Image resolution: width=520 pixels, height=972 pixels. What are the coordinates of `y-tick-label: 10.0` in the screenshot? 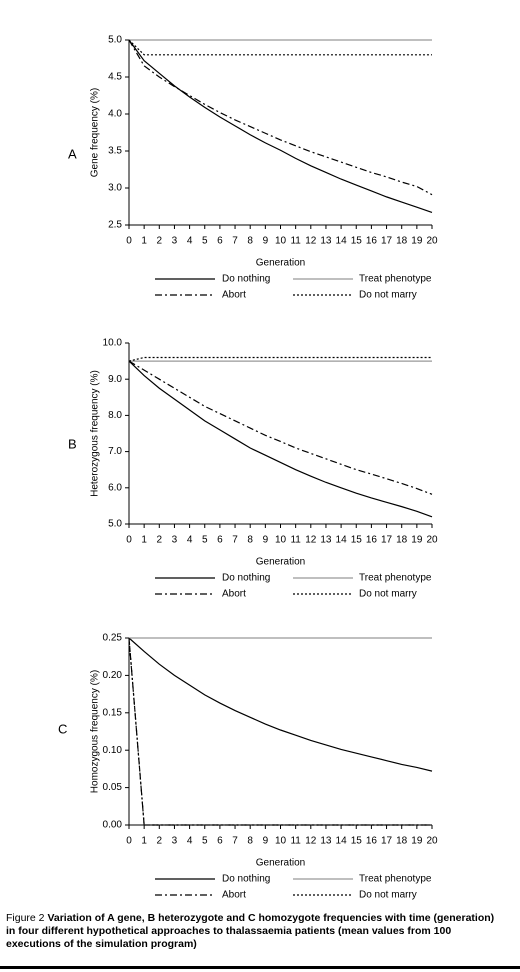 It's located at (113, 343).